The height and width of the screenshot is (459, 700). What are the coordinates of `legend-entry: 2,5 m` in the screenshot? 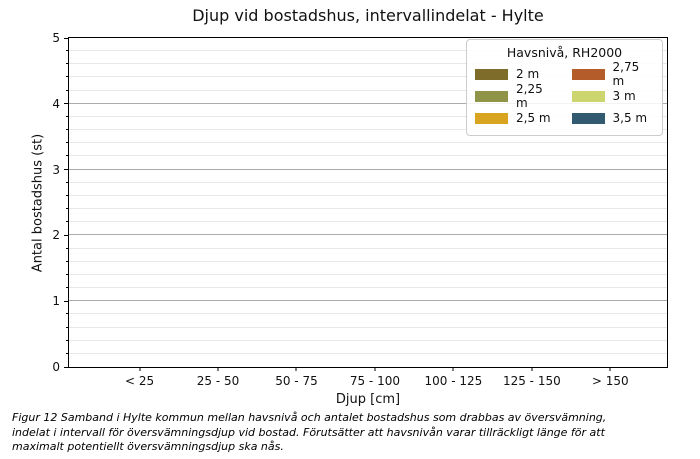 It's located at (516, 118).